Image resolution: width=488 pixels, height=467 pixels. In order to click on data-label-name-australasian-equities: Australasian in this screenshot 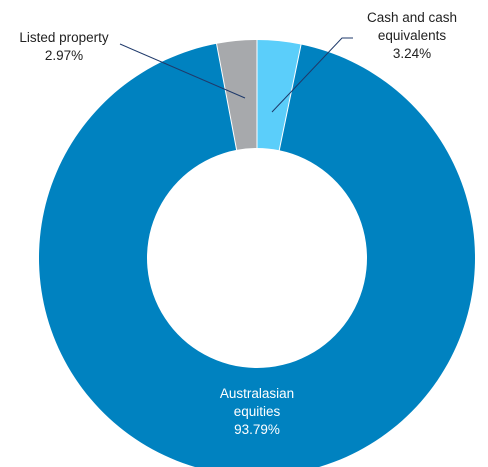, I will do `click(257, 393)`.